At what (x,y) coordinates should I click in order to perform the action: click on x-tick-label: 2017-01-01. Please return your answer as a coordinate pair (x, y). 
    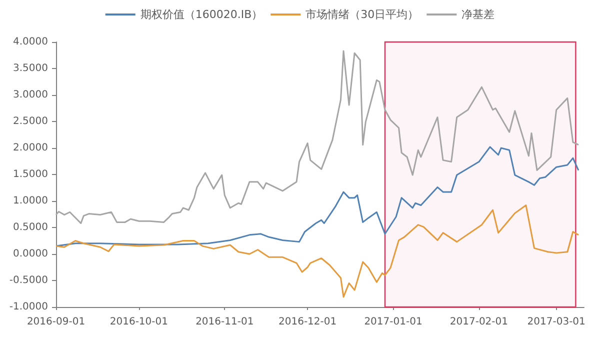
    Looking at the image, I should click on (393, 322).